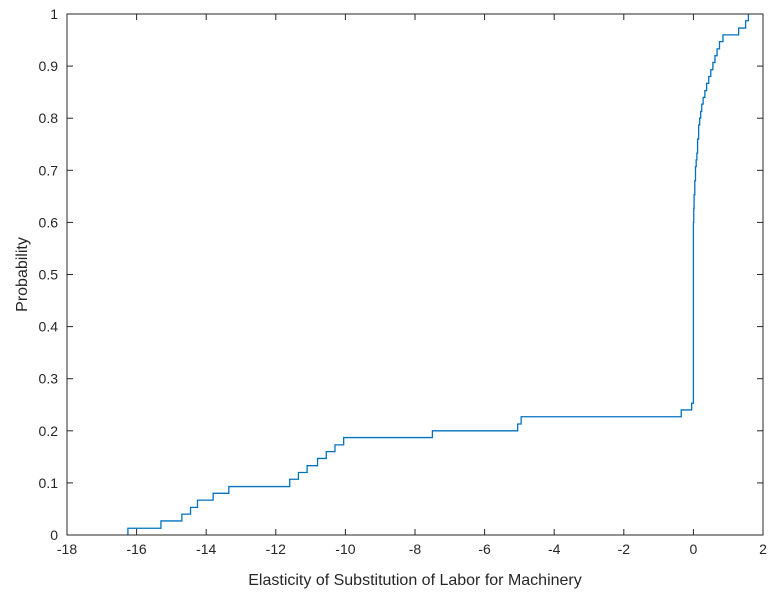 This screenshot has width=784, height=593. Describe the element at coordinates (345, 549) in the screenshot. I see `x-tick-label: -10` at that location.